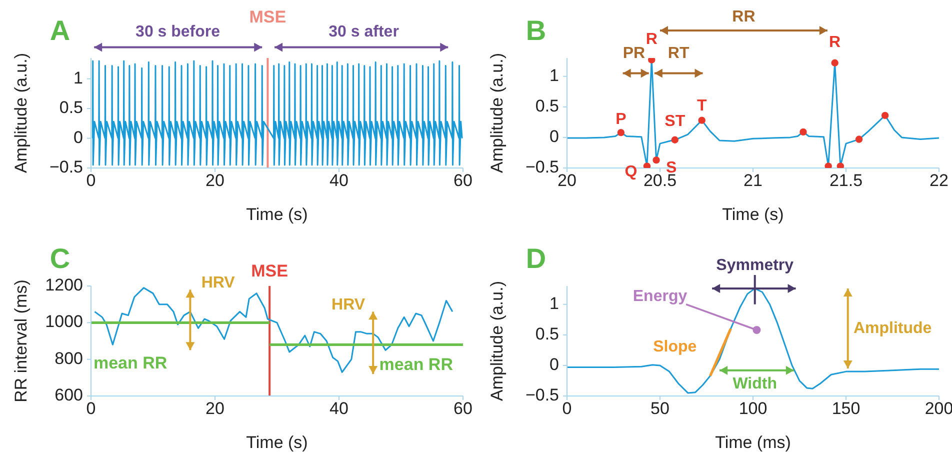  Describe the element at coordinates (846, 408) in the screenshot. I see `x-tick-label: 150` at that location.